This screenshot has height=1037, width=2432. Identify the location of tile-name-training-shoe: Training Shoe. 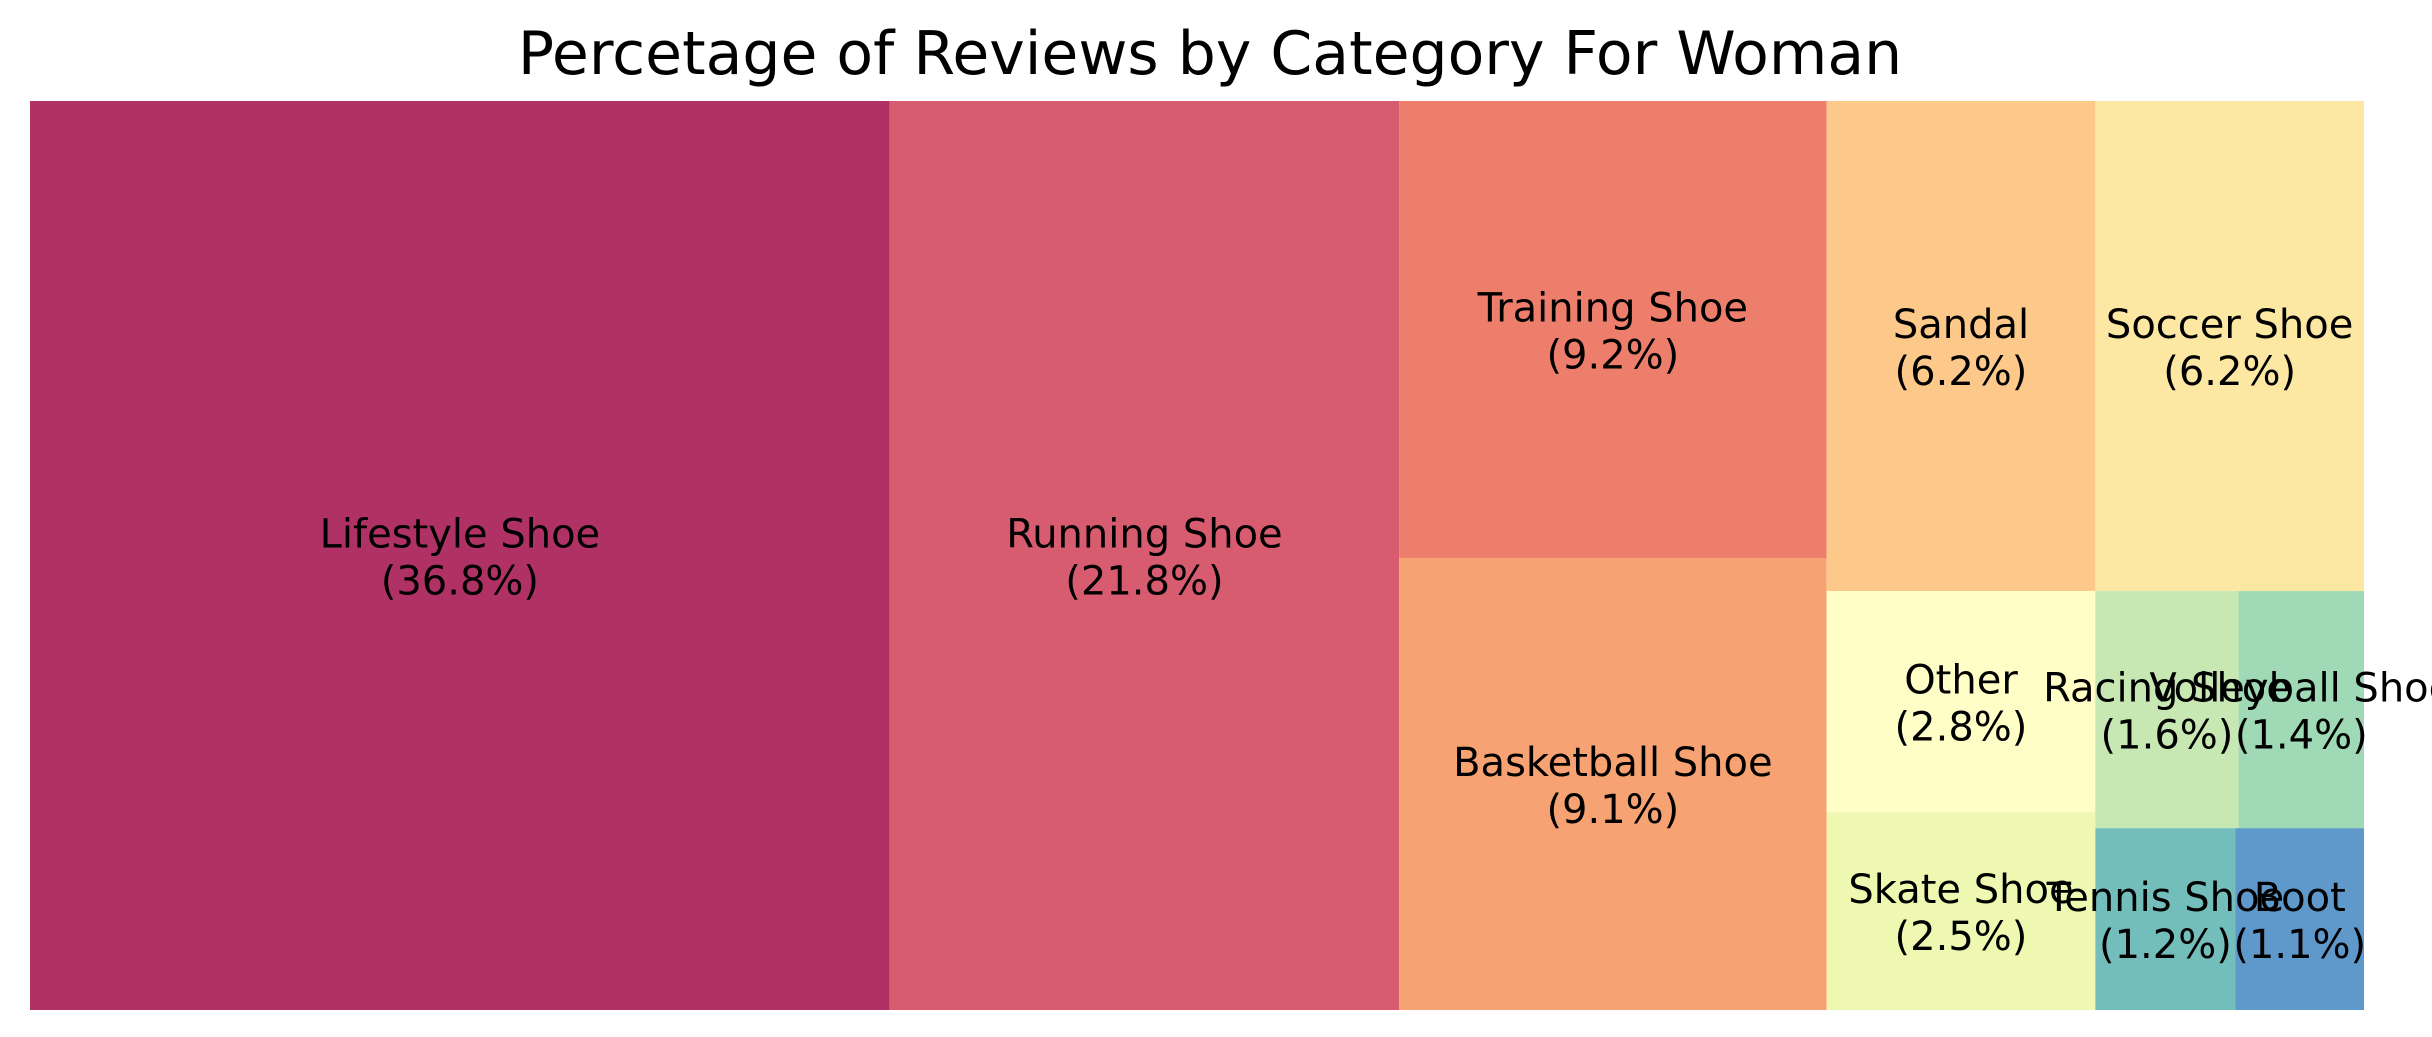
(1612, 308).